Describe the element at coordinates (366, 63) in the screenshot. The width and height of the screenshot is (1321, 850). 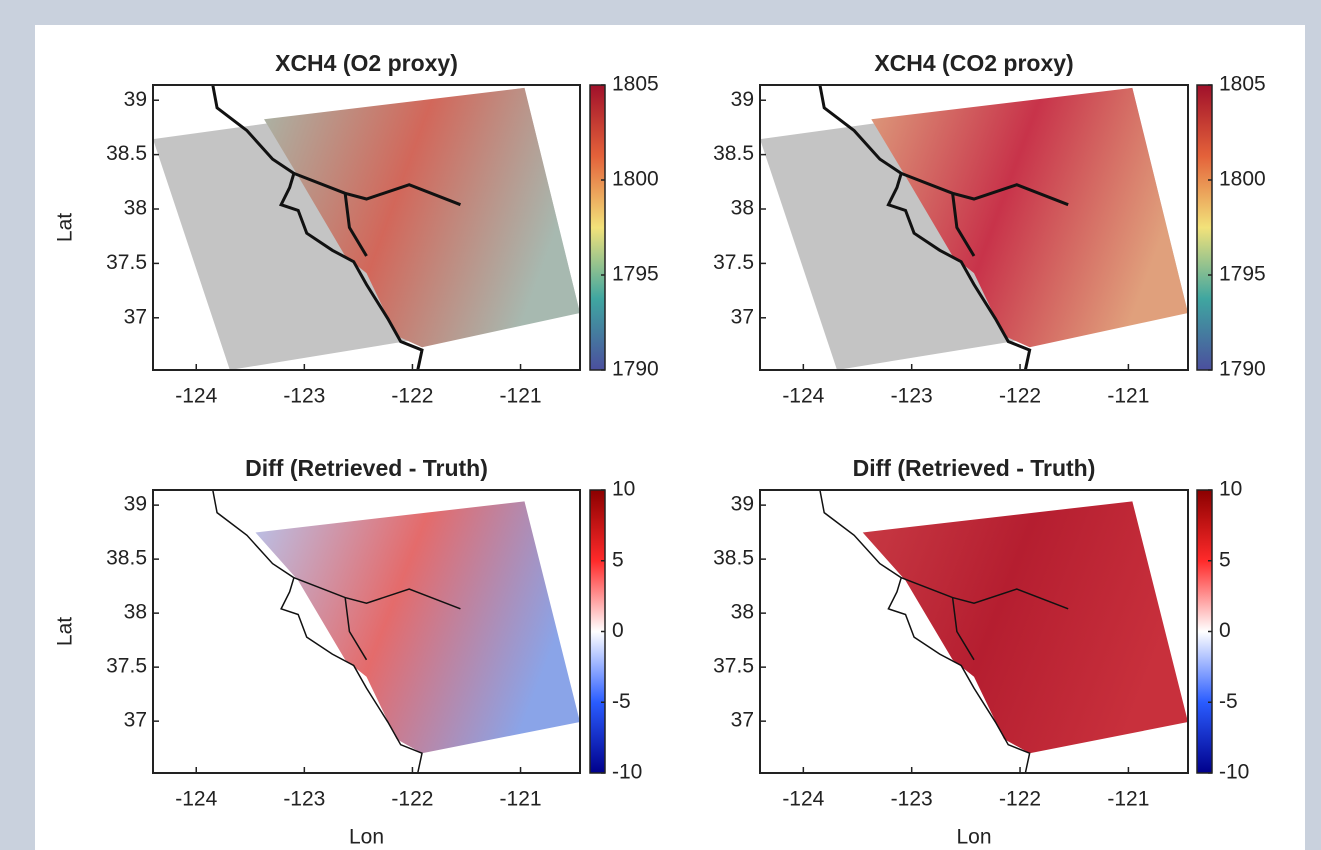
I see `panel-title: XCH4 (O2 proxy)` at that location.